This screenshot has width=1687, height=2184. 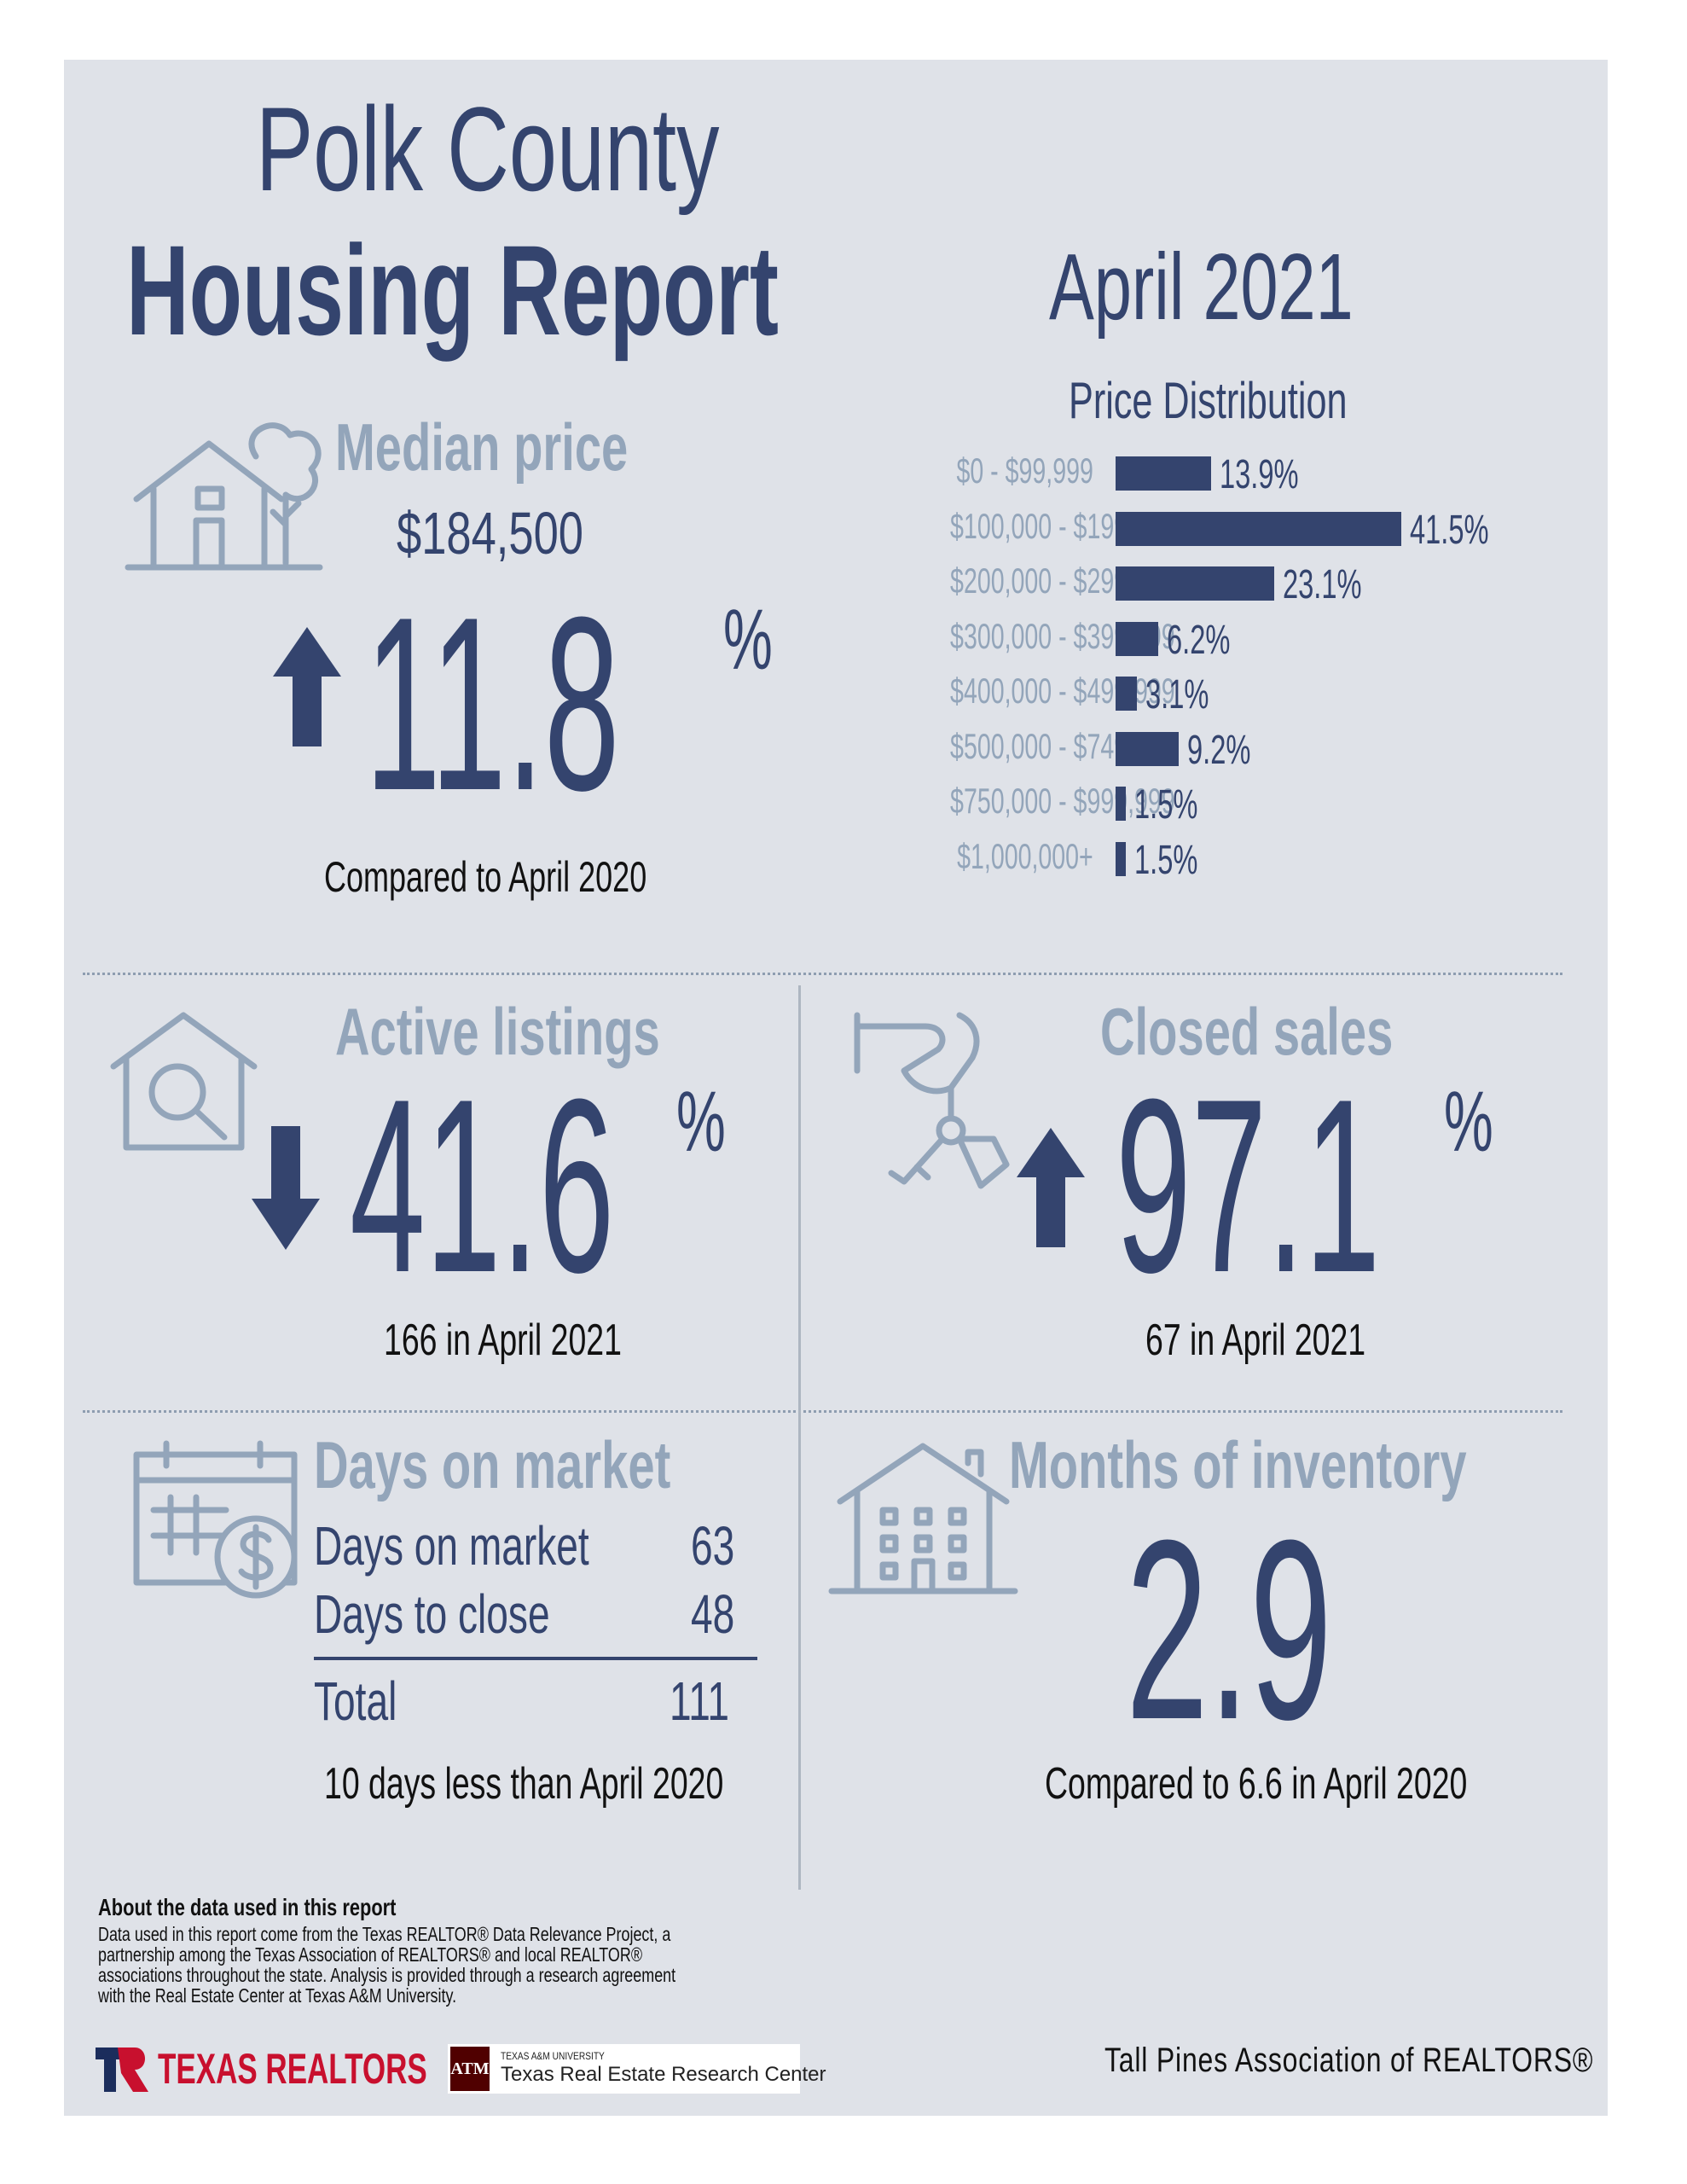 I want to click on dist-range-label: $1,000,000+, so click(x=969, y=856).